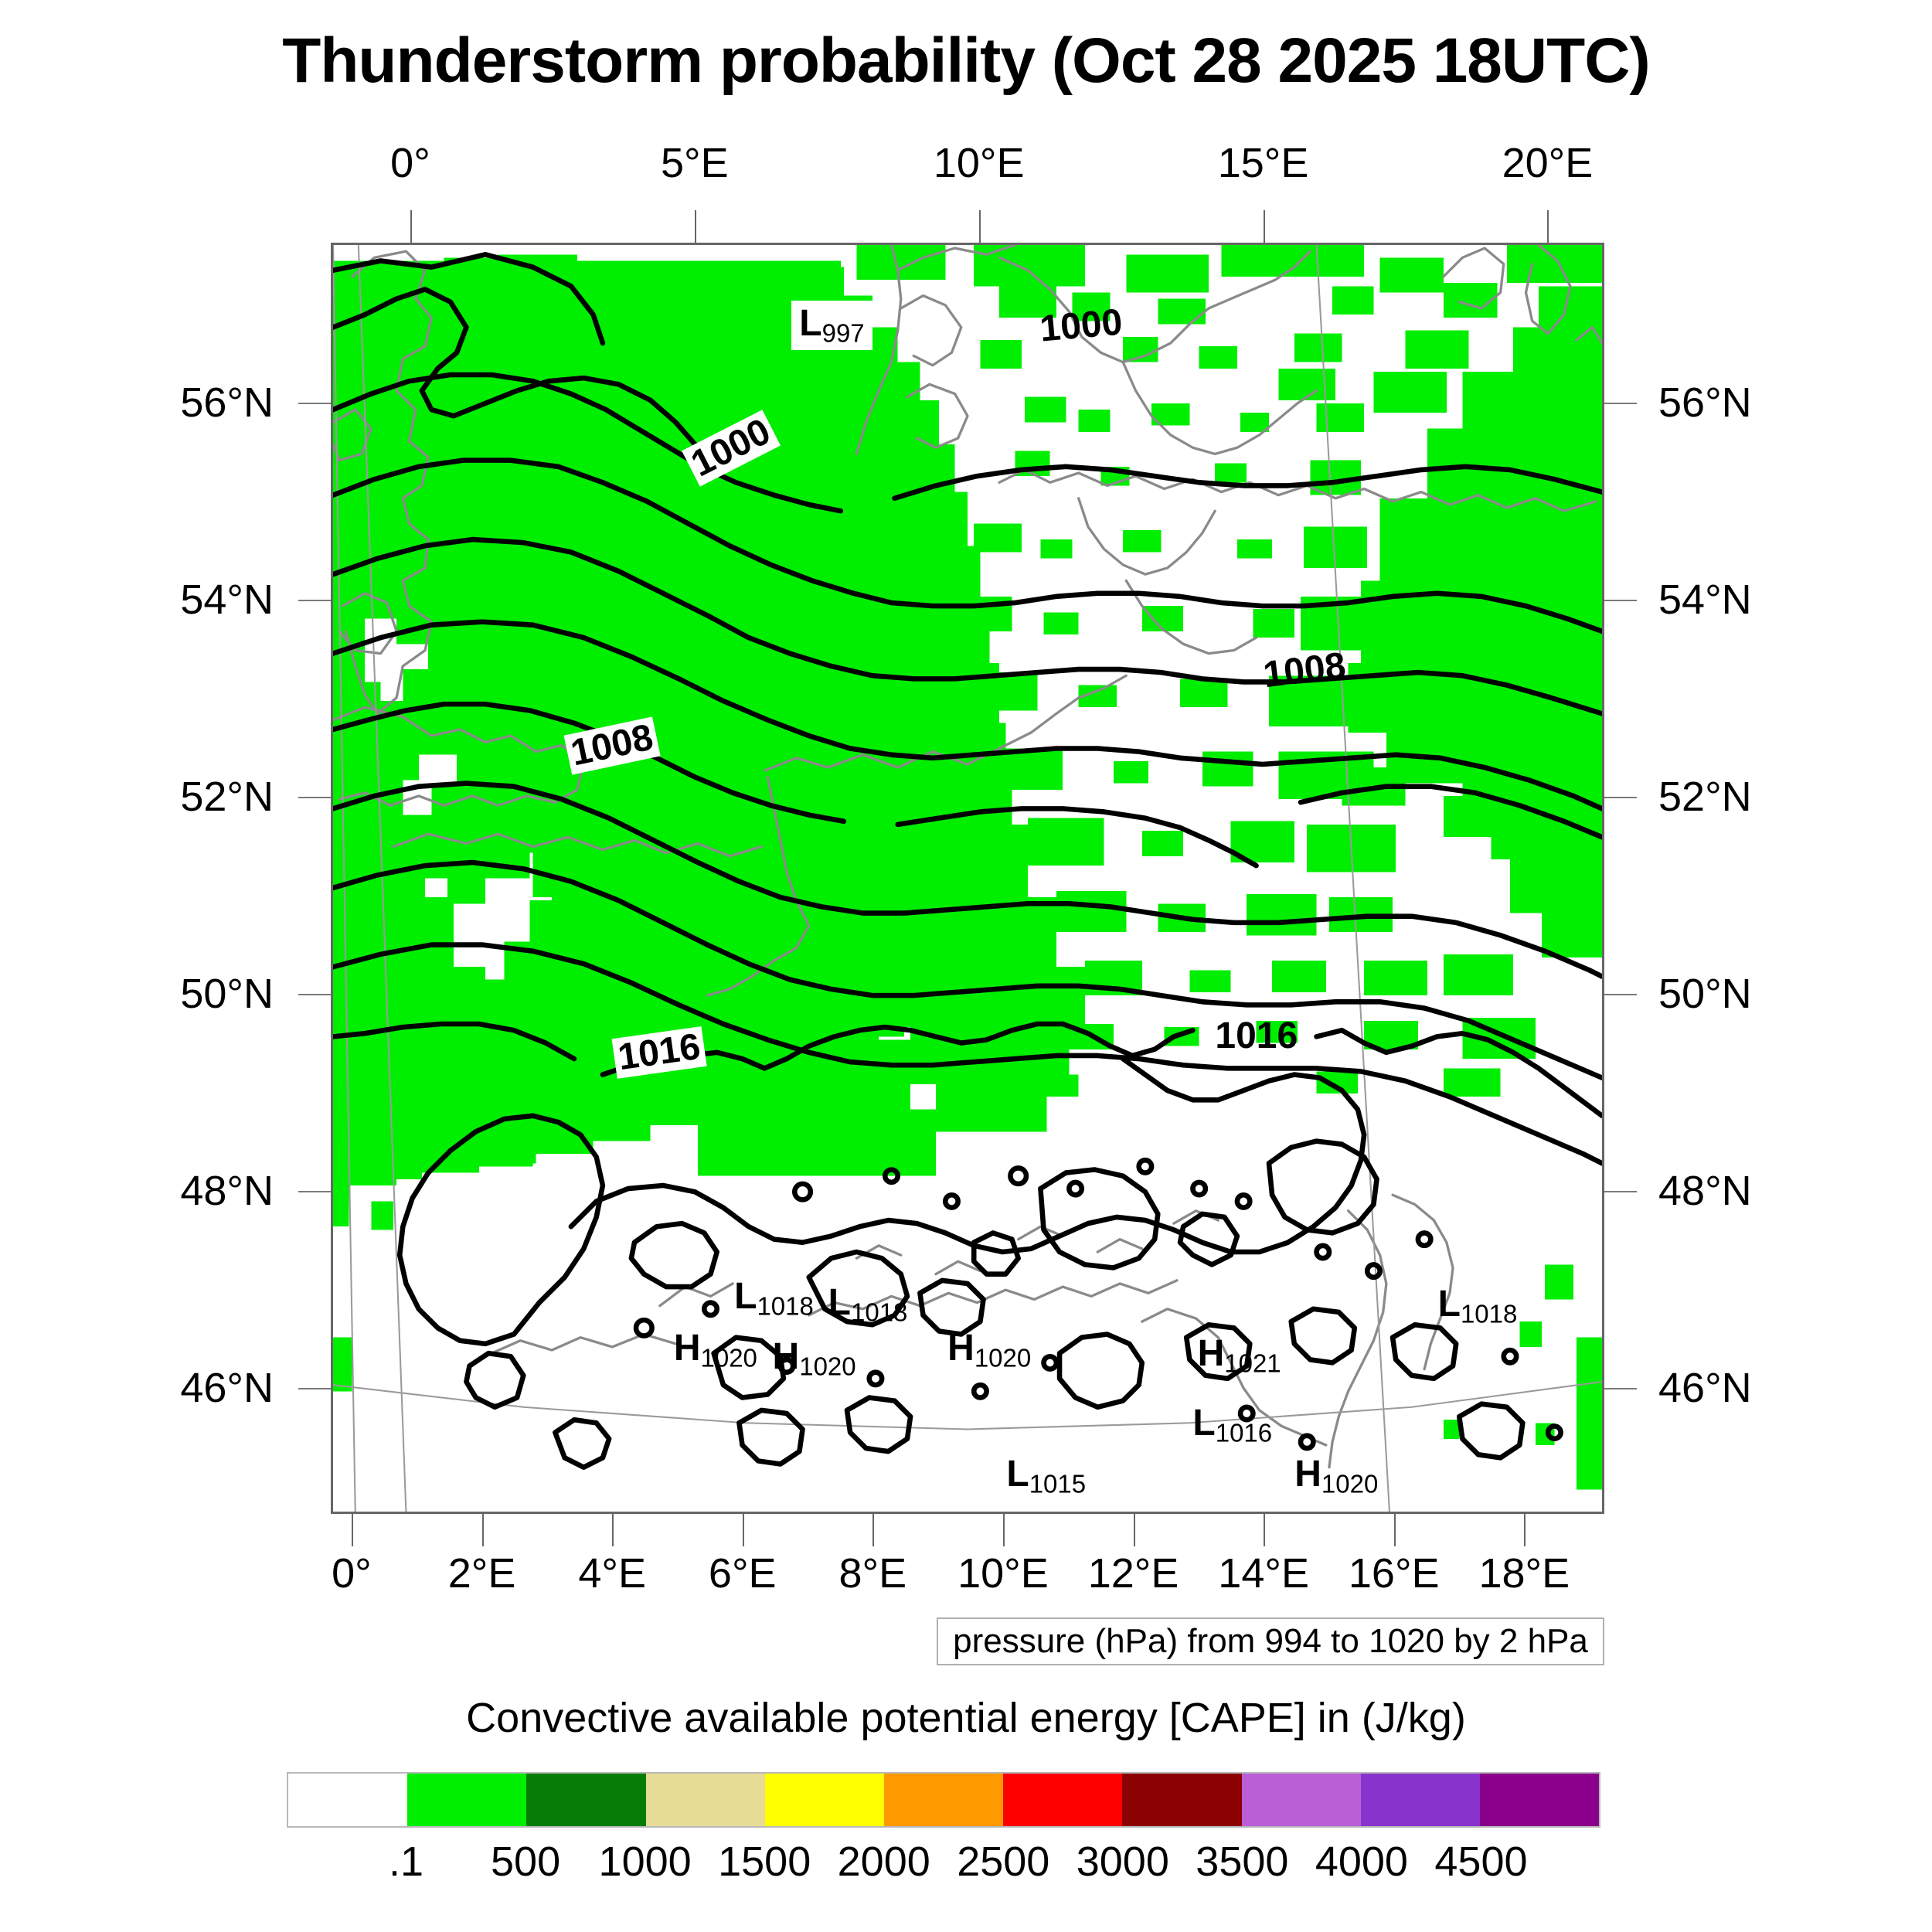 Image resolution: width=1932 pixels, height=1932 pixels. Describe the element at coordinates (943, 1865) in the screenshot. I see `colorbar-tick-labels: .1 500 1000 1500 2000 2500 3000 3500 4000 4500` at that location.